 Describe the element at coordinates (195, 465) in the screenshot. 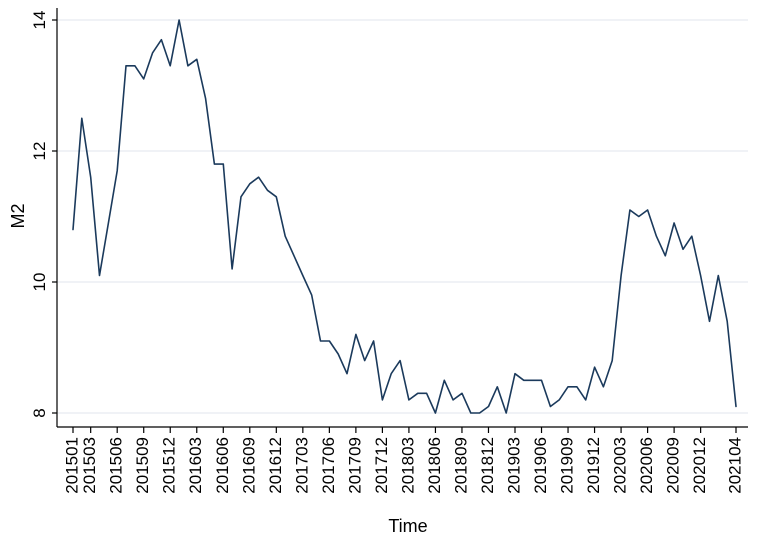

I see `x-tick-label: 201603` at that location.